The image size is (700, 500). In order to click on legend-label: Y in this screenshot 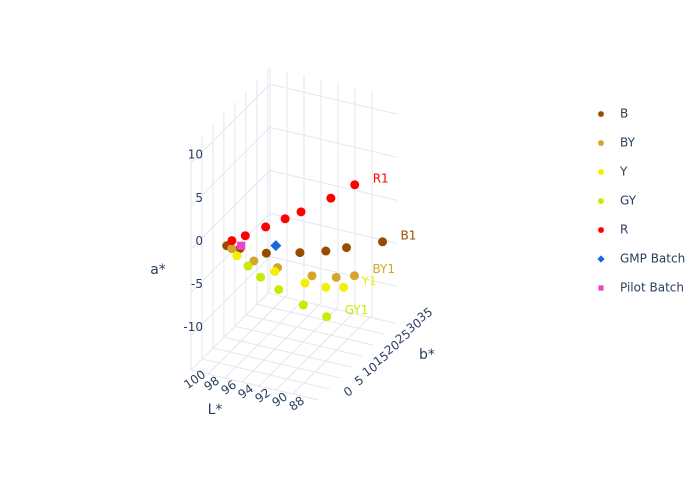, I will do `click(623, 172)`.